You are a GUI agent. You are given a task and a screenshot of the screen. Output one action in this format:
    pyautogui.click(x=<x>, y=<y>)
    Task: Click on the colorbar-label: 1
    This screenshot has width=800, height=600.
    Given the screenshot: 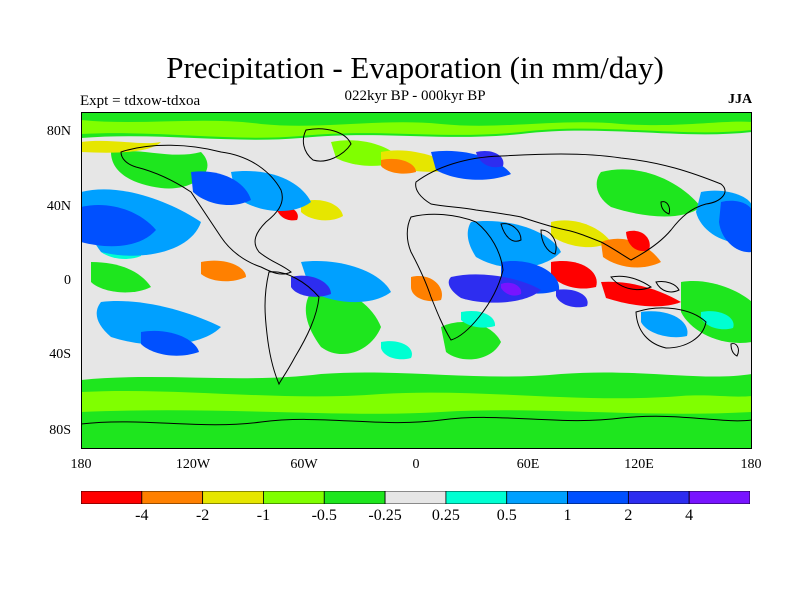 What is the action you would take?
    pyautogui.click(x=567, y=515)
    